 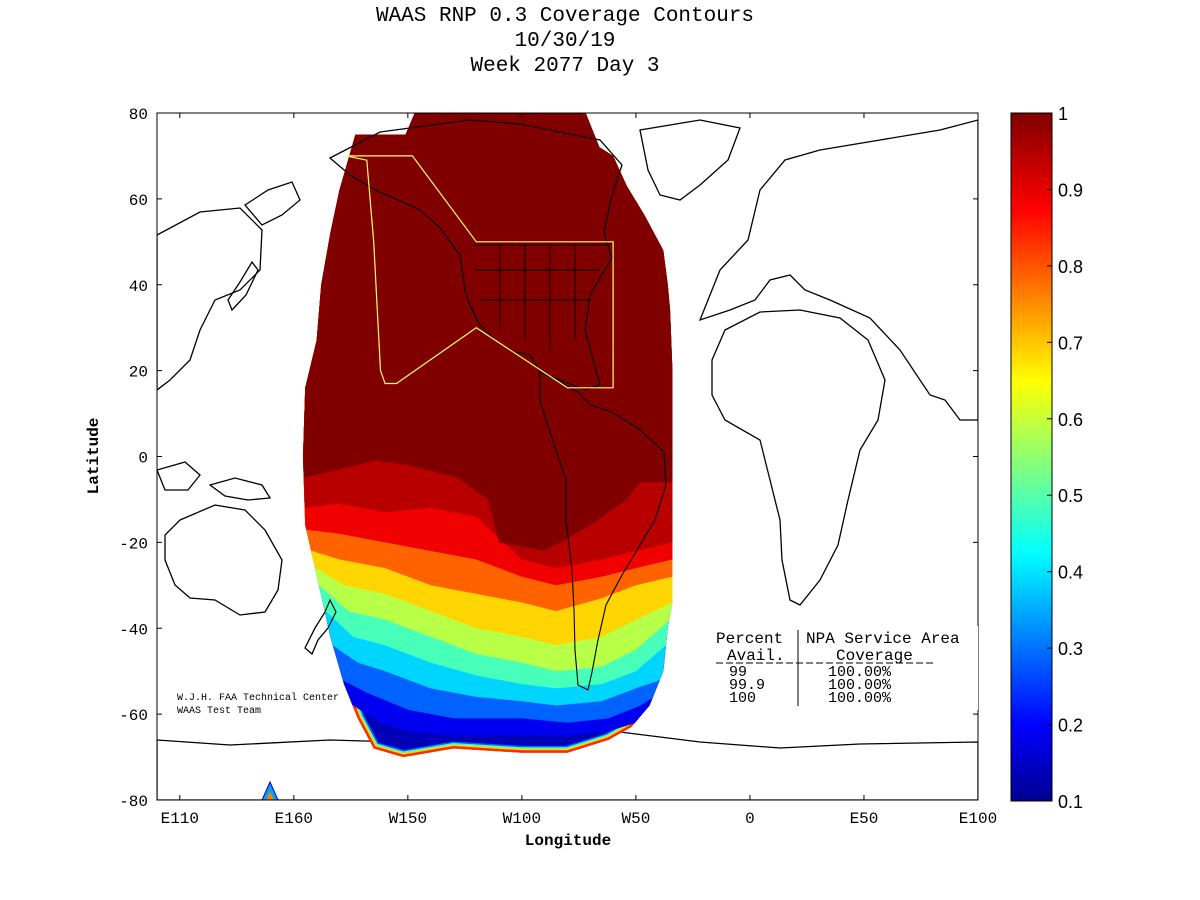 I want to click on x-tick-label: E50, so click(x=864, y=819).